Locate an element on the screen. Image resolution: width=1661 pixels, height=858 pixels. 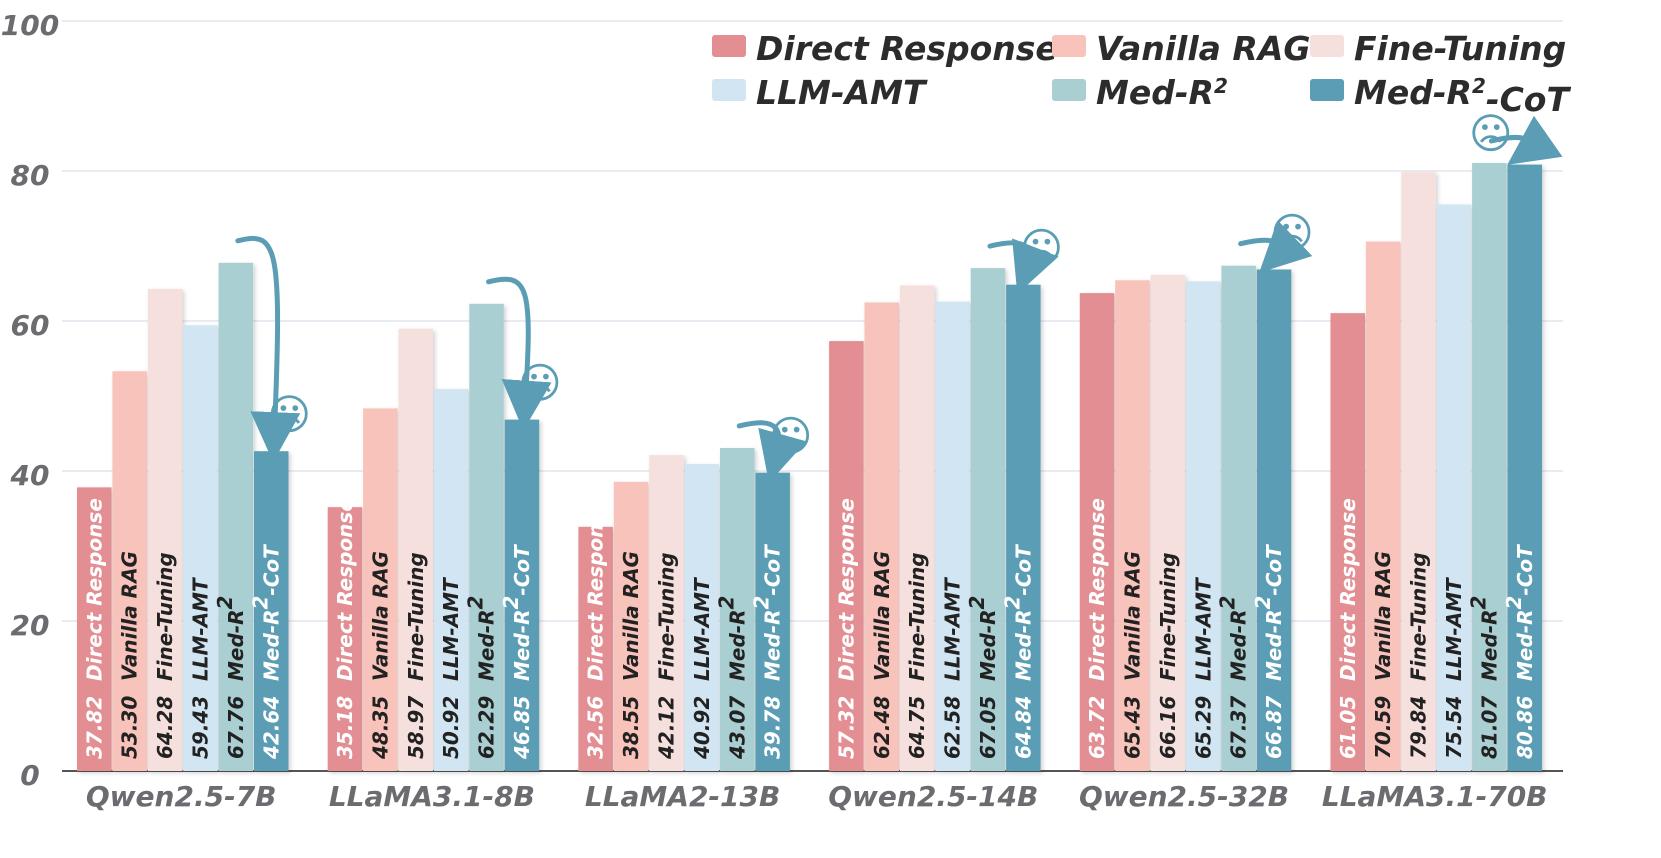
bar-value-label: 50.92 is located at coordinates (451, 727).